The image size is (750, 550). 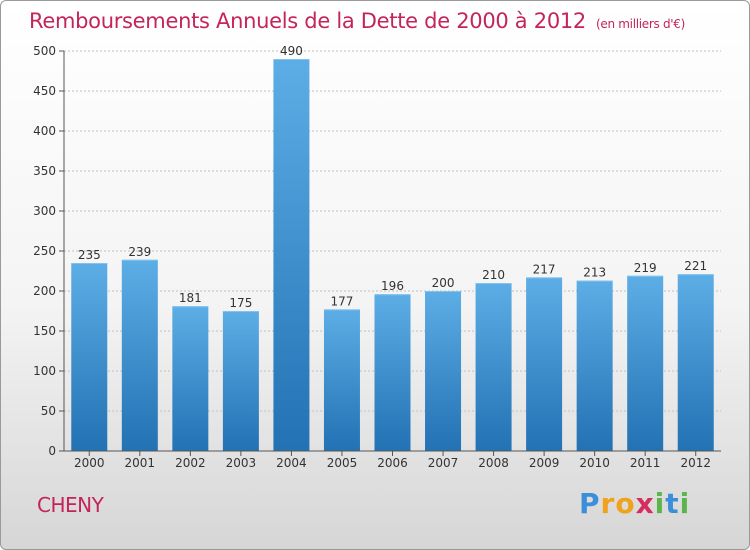 What do you see at coordinates (392, 463) in the screenshot?
I see `x-tick-label: 2006` at bounding box center [392, 463].